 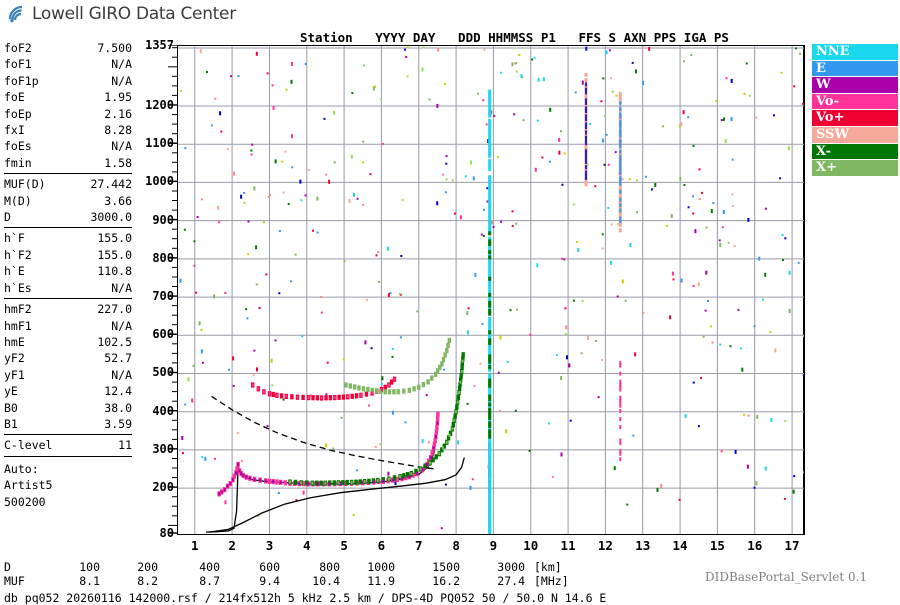 I want to click on x-axis-tick-label: 7, so click(x=419, y=545).